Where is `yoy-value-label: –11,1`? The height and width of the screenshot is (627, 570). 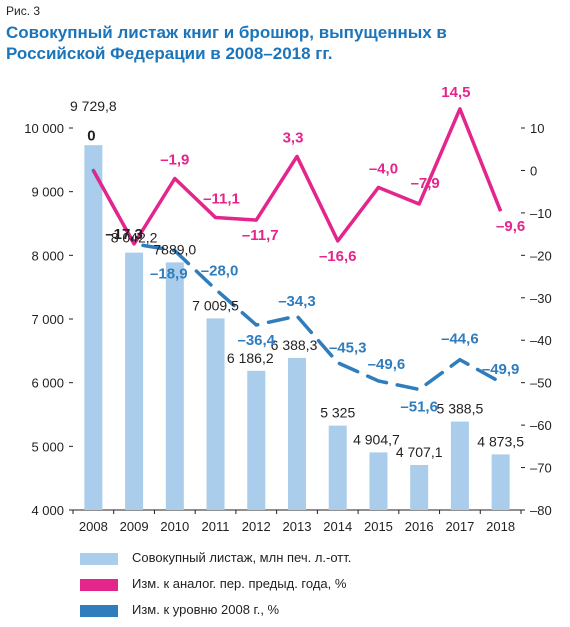 yoy-value-label: –11,1 is located at coordinates (221, 199).